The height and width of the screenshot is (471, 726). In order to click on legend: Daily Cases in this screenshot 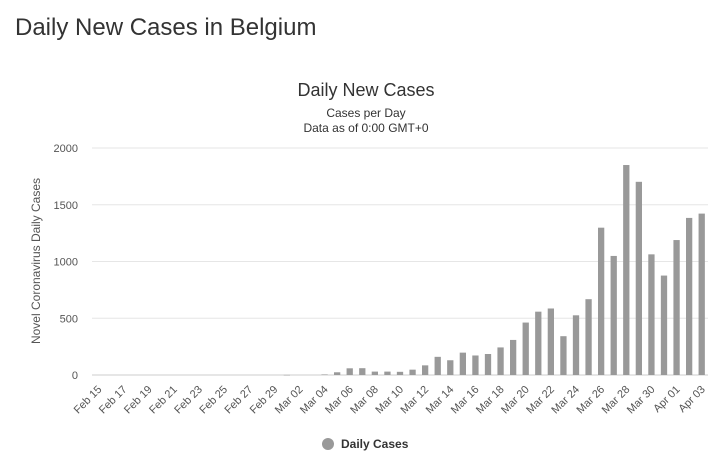, I will do `click(365, 444)`.